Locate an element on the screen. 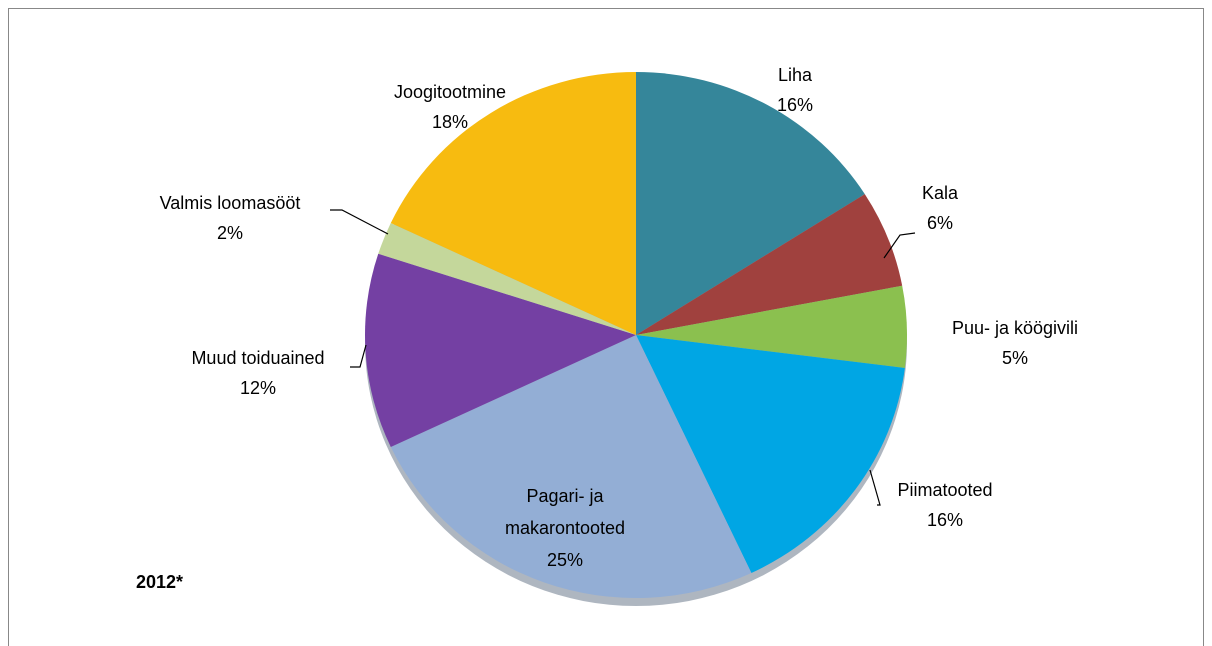 Image resolution: width=1212 pixels, height=646 pixels. slice-label: Liha 16% is located at coordinates (795, 90).